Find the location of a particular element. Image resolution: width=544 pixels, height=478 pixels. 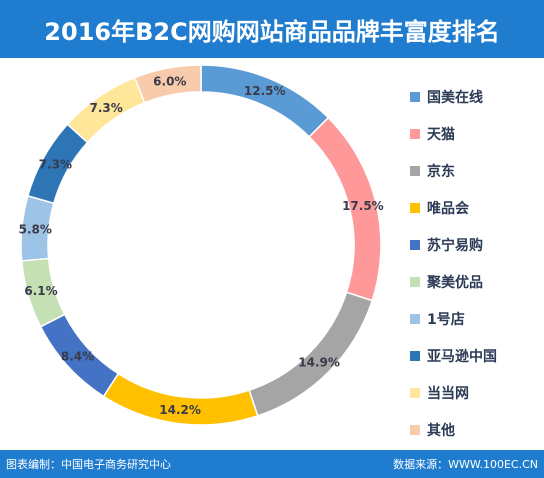

legend-item: 京东 is located at coordinates (453, 170).